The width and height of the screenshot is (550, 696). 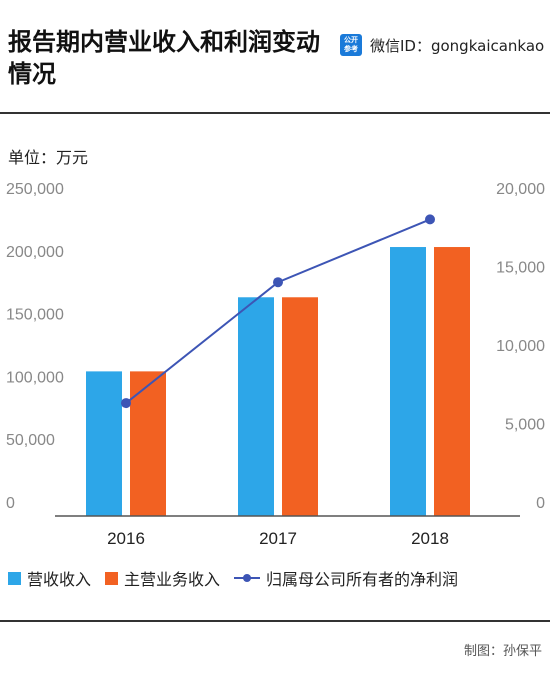 What do you see at coordinates (351, 49) in the screenshot?
I see `logo-text-bottom: 参考` at bounding box center [351, 49].